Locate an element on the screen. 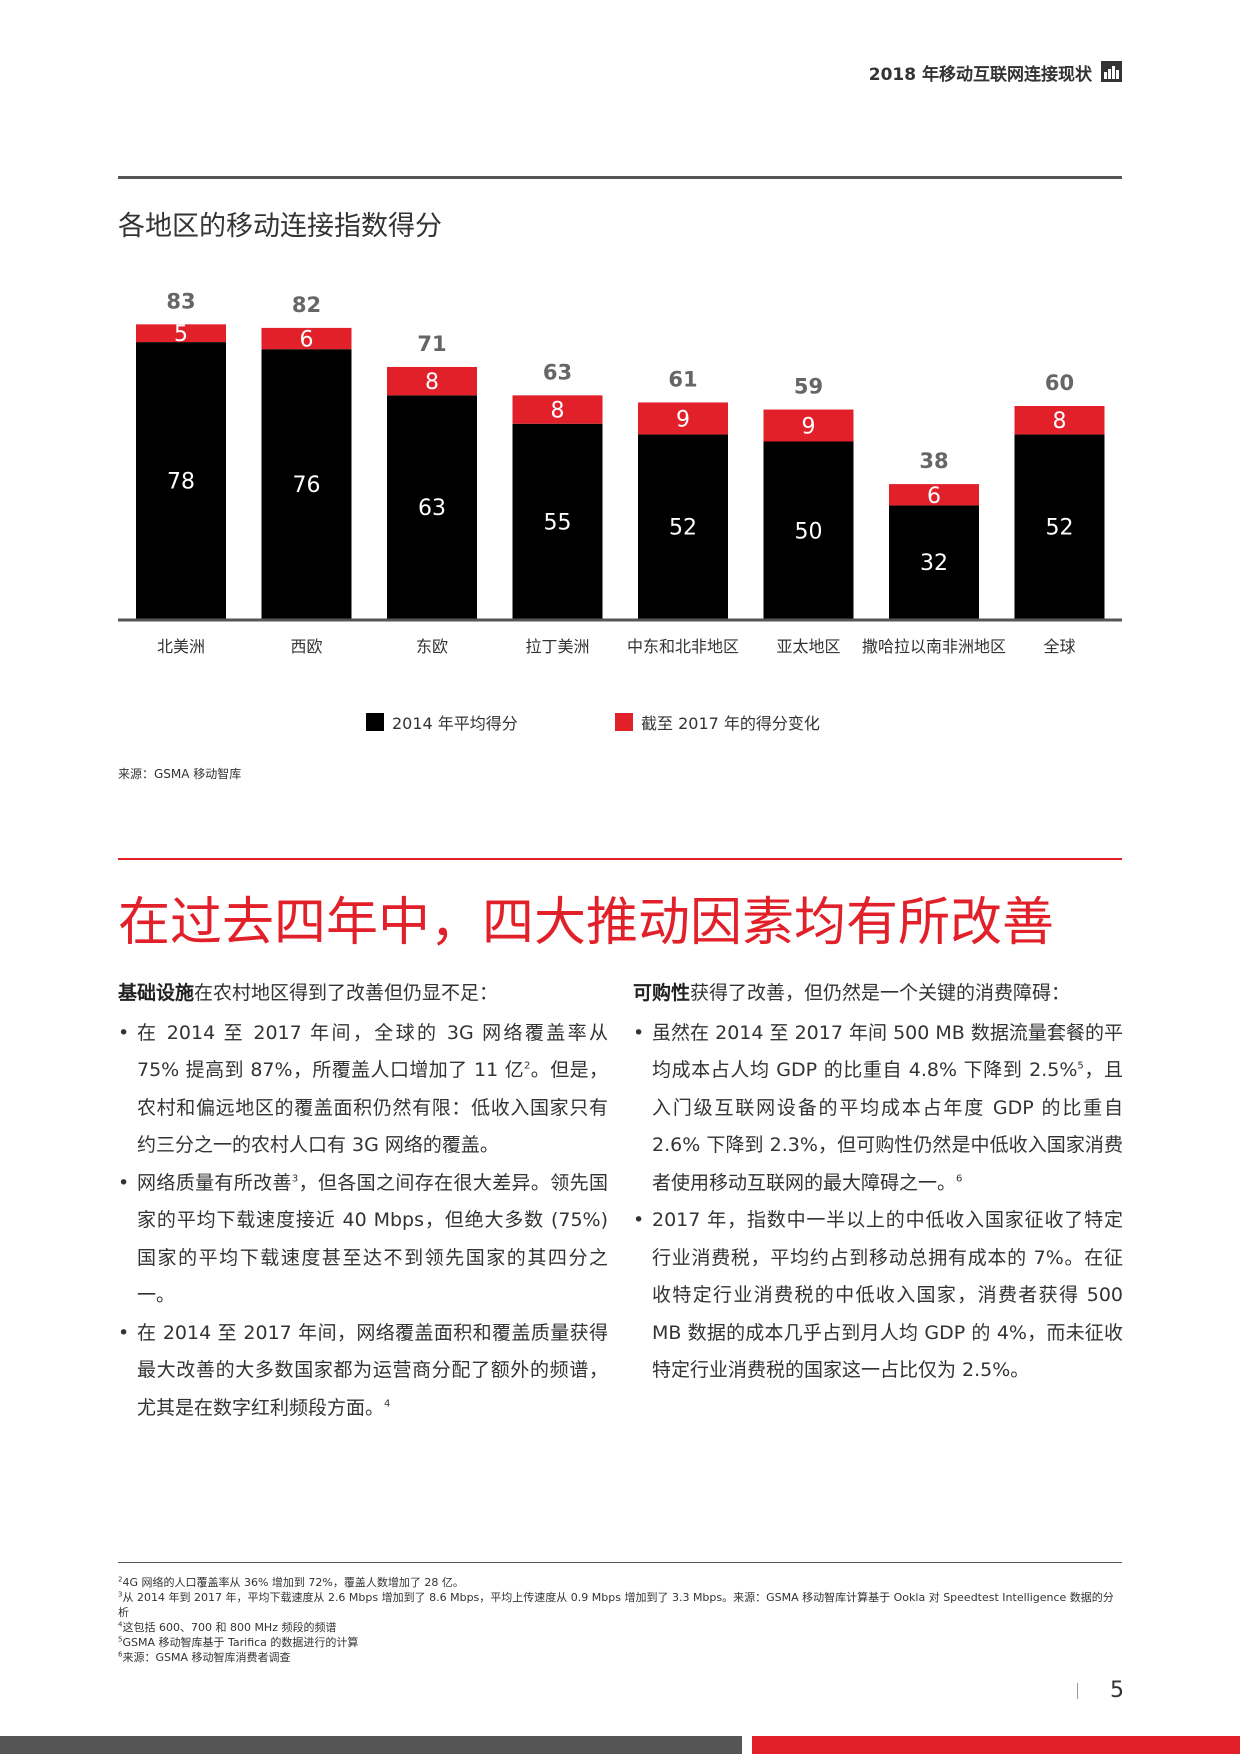  right-intro: 可购性获得了改善，但仍然是一个关键的消费障碍： is located at coordinates (878, 994).